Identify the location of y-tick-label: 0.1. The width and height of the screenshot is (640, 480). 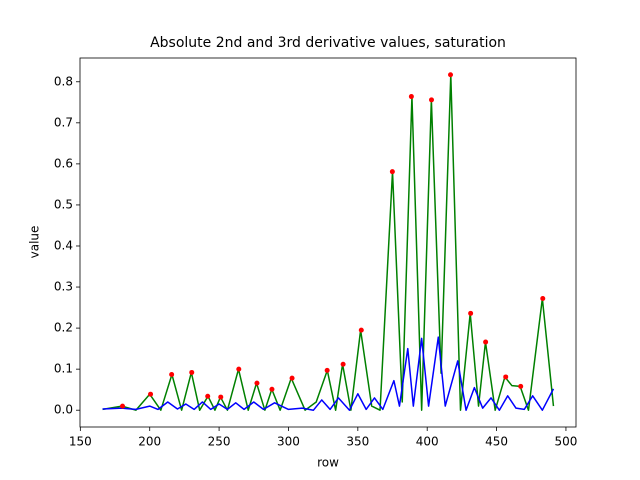
(63, 369).